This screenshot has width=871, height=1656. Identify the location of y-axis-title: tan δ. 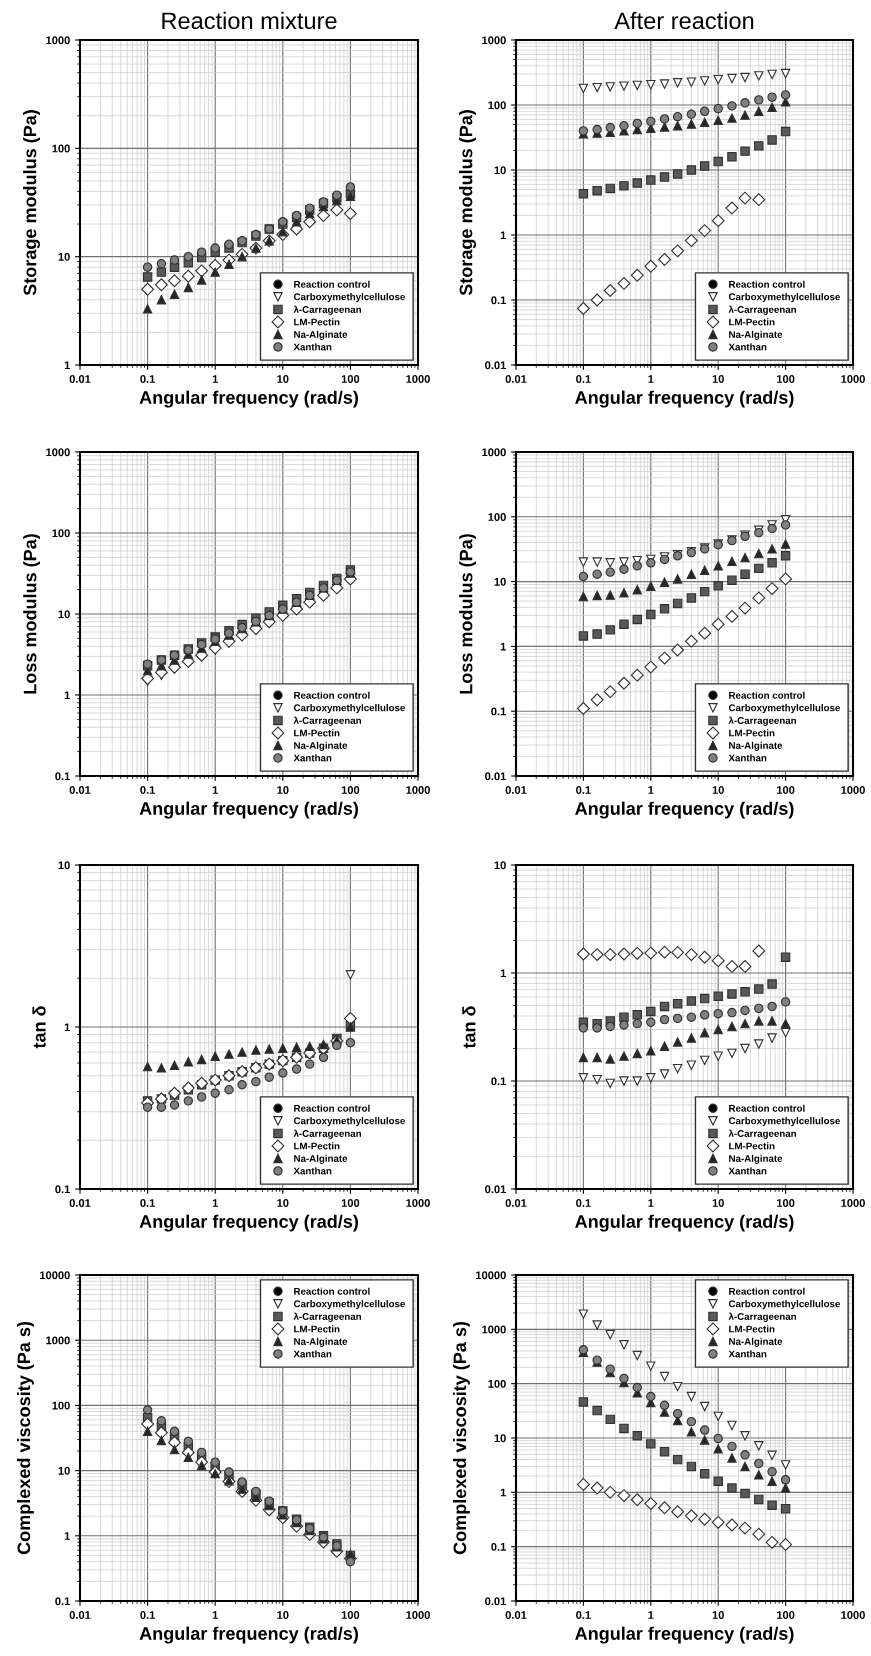
(39, 1027).